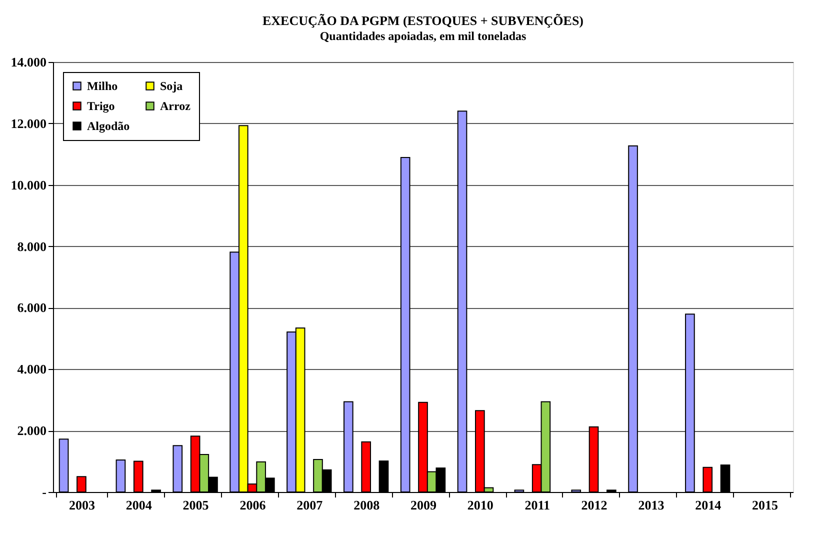 The image size is (838, 555). Describe the element at coordinates (367, 505) in the screenshot. I see `x-tick-label: 2008` at that location.